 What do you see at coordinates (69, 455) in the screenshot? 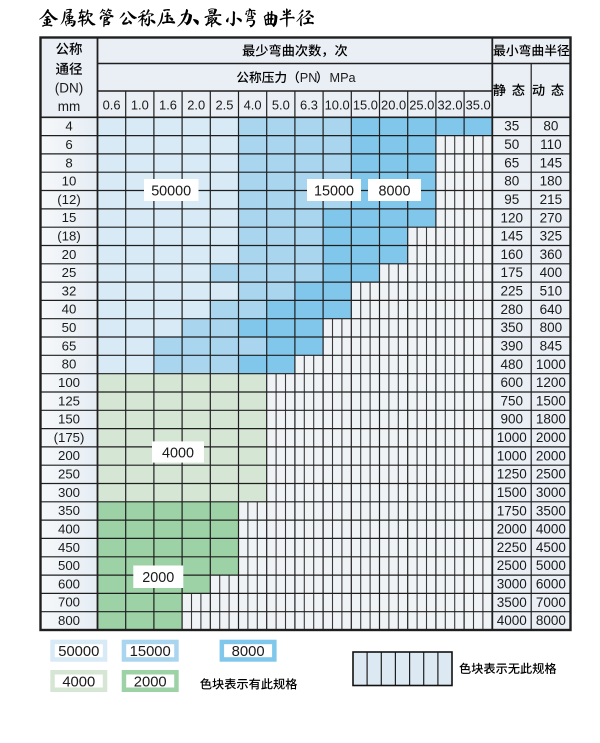
I see `svg-text: 200` at bounding box center [69, 455].